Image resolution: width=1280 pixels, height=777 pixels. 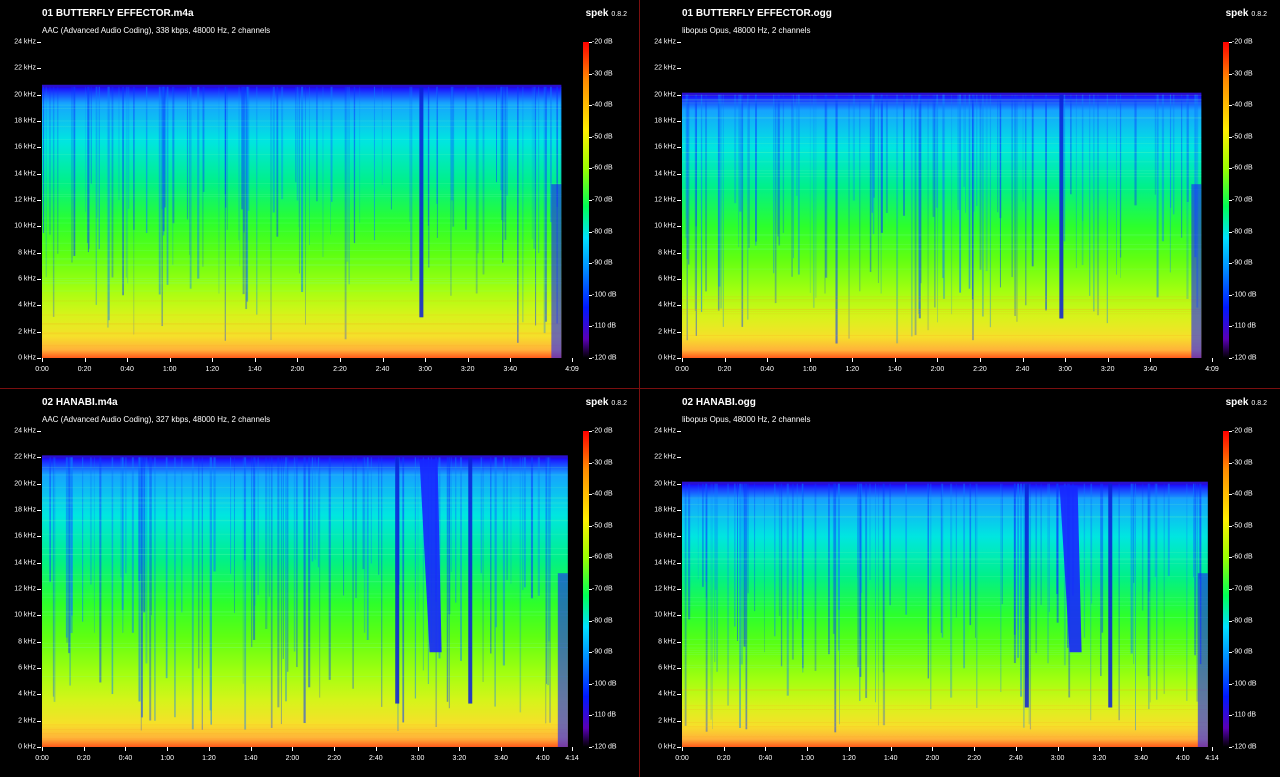 I want to click on db-tick-label: -20 dB, so click(x=1242, y=431).